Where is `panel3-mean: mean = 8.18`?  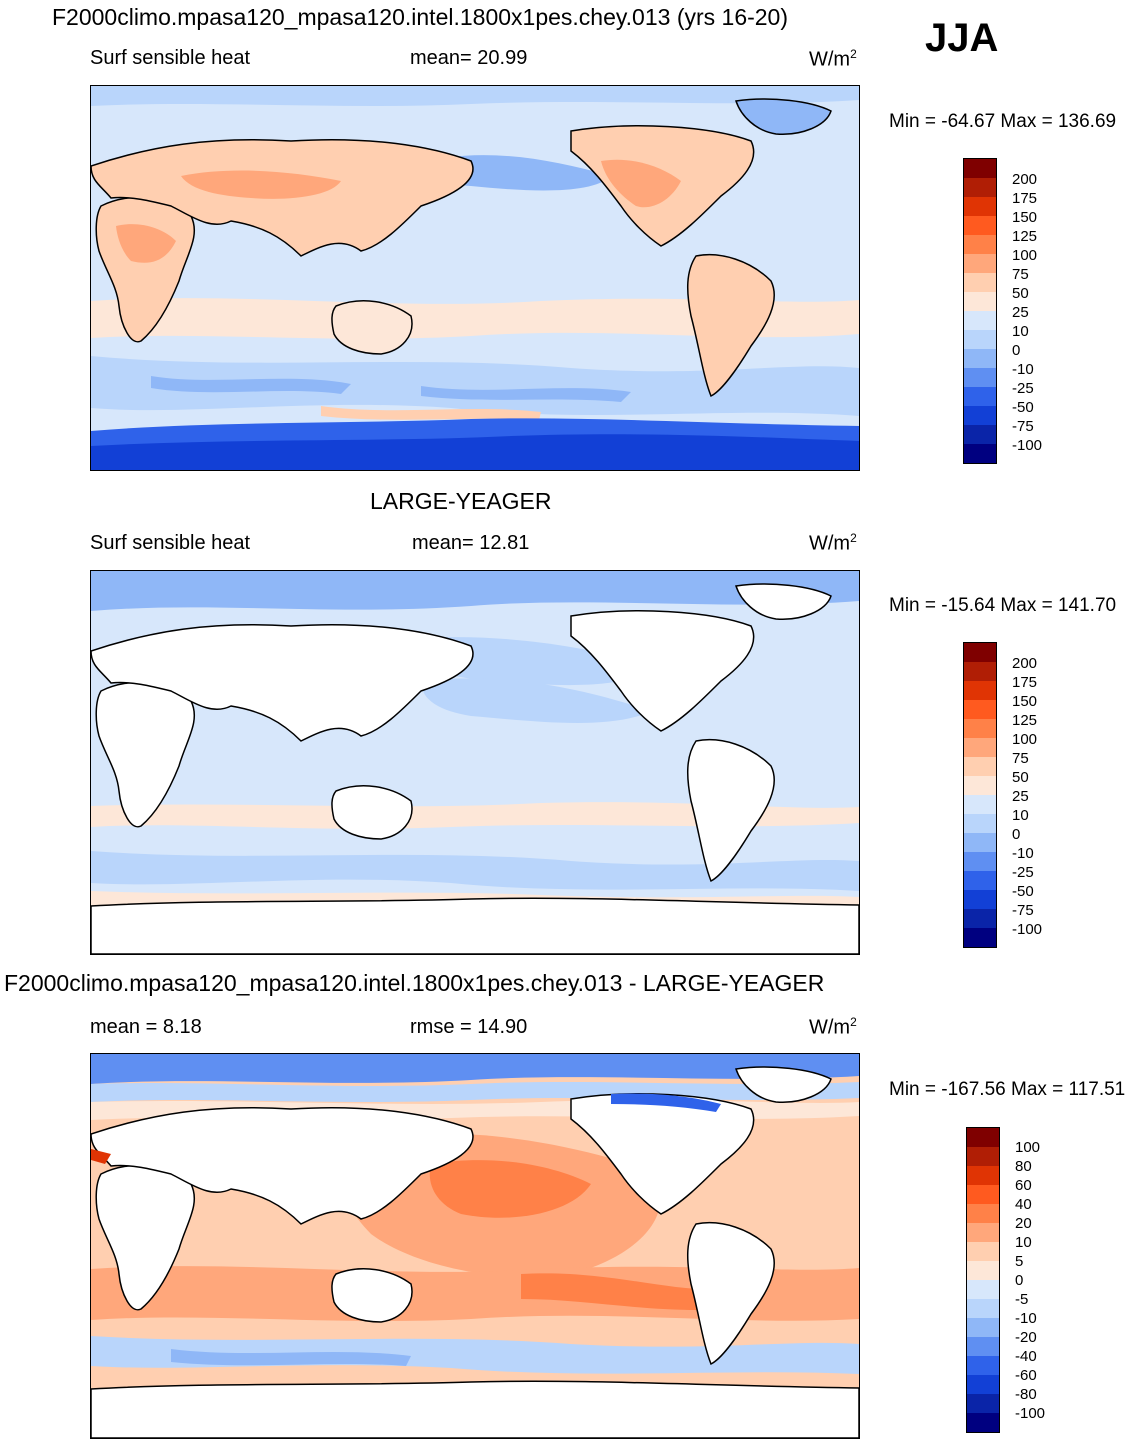
panel3-mean: mean = 8.18 is located at coordinates (146, 1027).